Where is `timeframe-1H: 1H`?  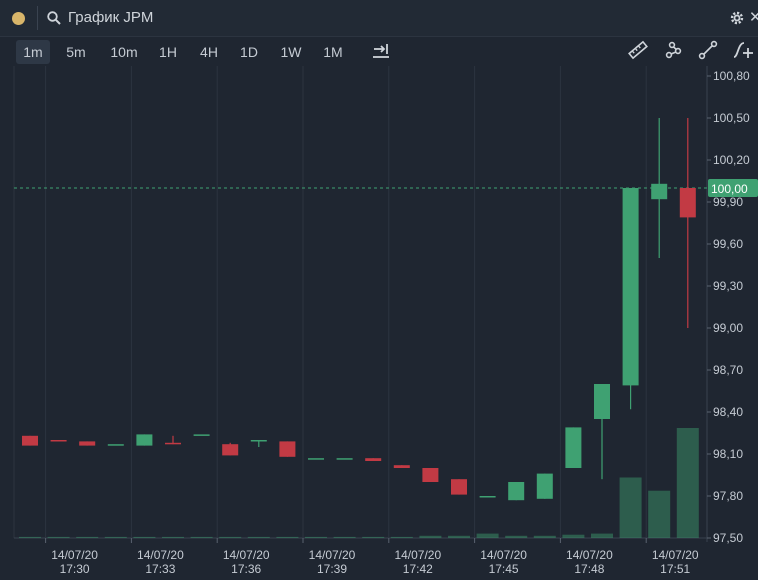
timeframe-1H: 1H is located at coordinates (168, 52).